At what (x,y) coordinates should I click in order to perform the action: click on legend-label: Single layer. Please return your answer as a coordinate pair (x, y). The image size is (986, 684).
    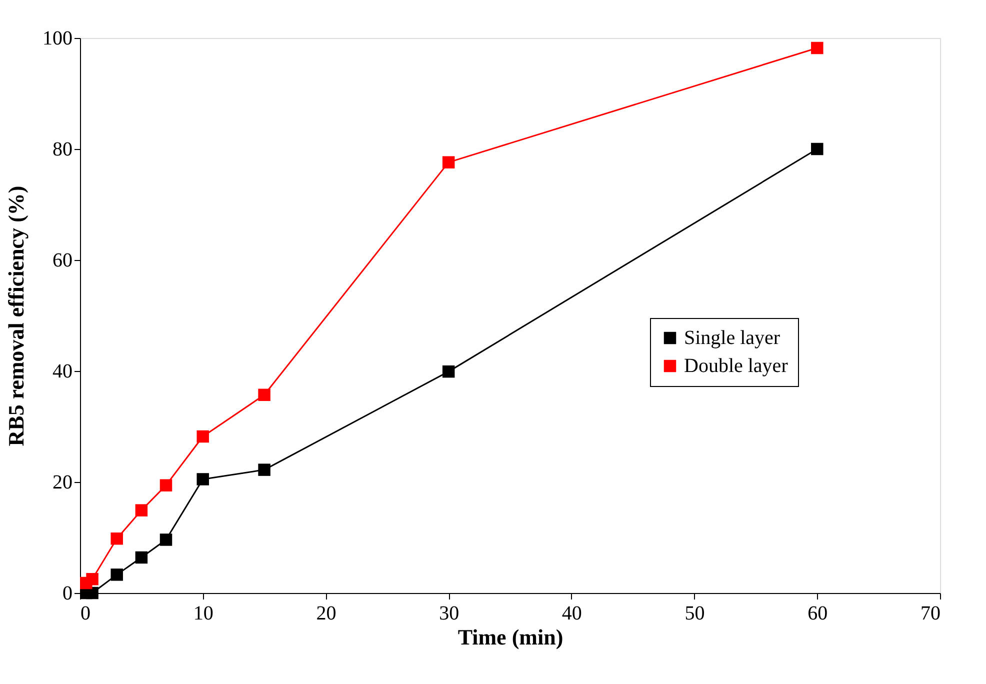
    Looking at the image, I should click on (732, 338).